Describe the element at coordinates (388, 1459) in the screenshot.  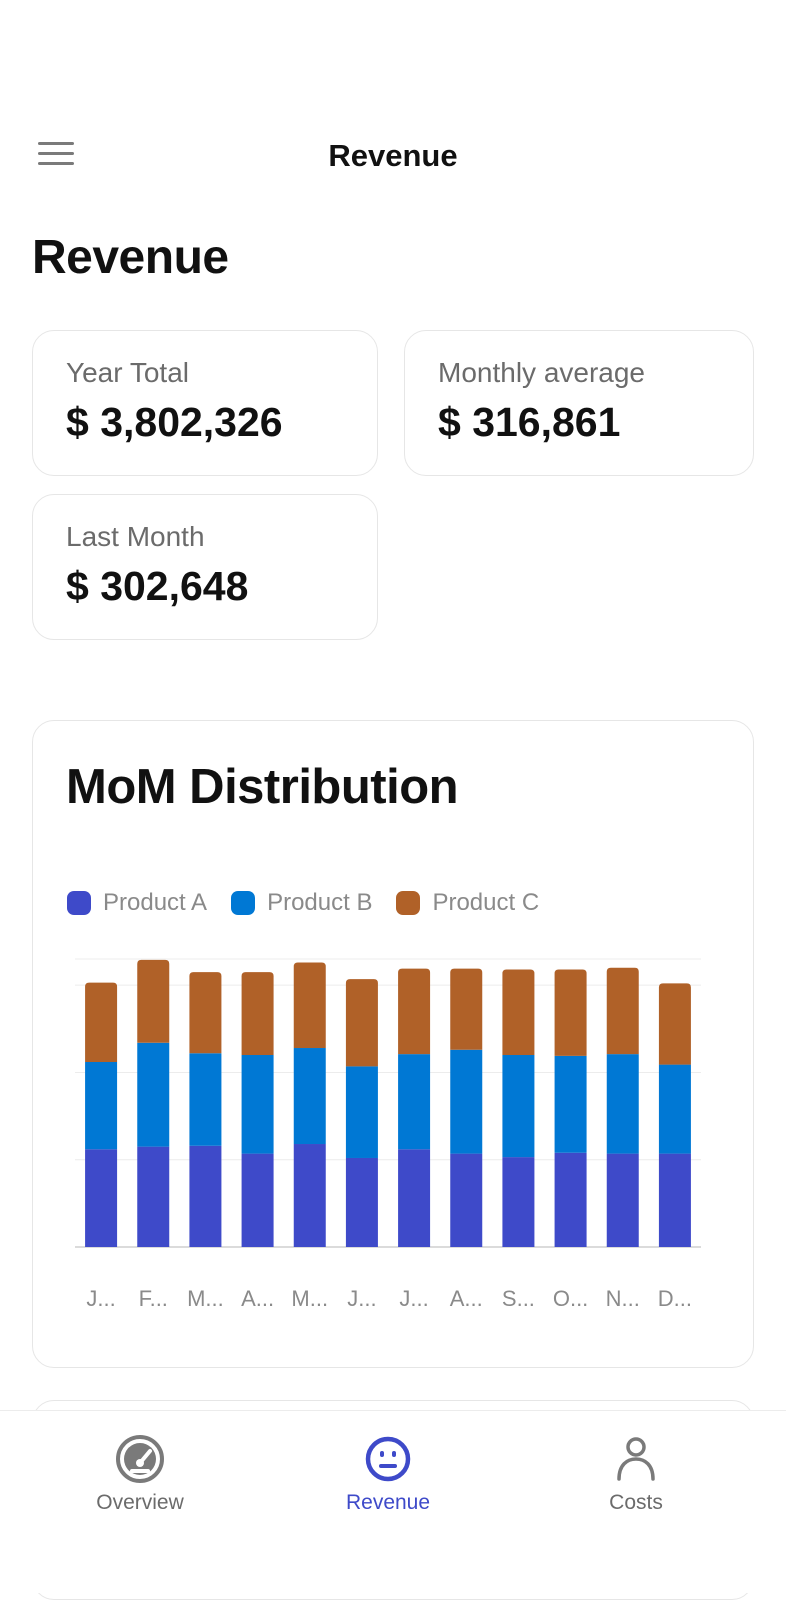
I see `neutral-face-icon` at that location.